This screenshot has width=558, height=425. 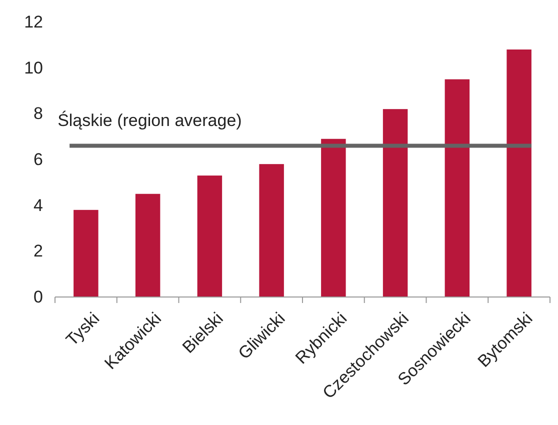 I want to click on y-tick-label: 2, so click(x=38, y=251).